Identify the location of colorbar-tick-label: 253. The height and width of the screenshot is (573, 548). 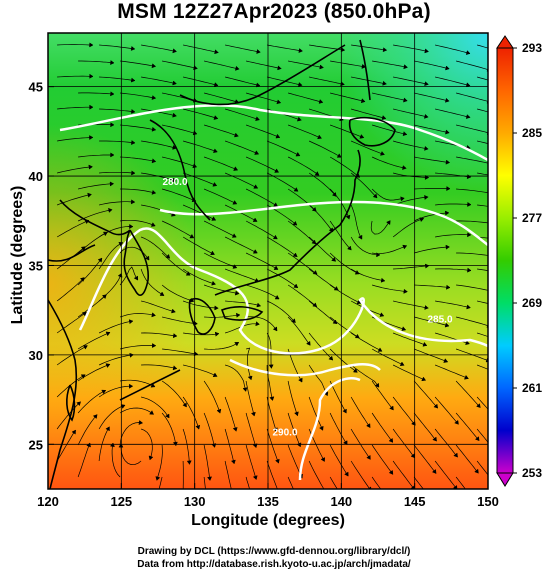
(532, 473).